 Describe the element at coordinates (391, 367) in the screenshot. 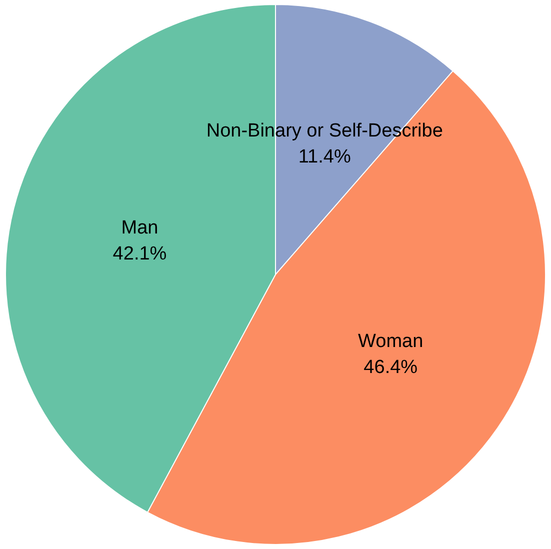

I see `data-label: 46.4%` at that location.